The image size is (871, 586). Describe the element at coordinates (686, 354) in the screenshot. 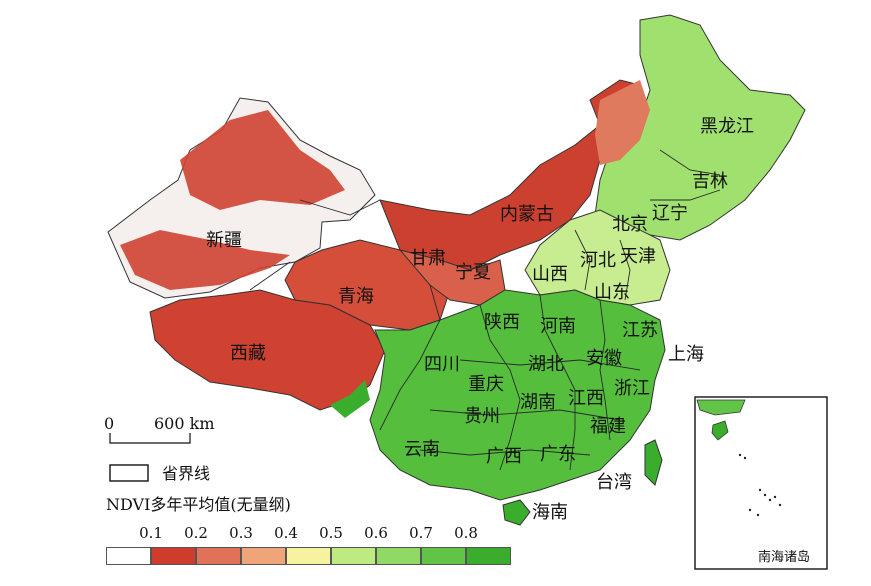

I see `label-shanghai: 上海` at that location.